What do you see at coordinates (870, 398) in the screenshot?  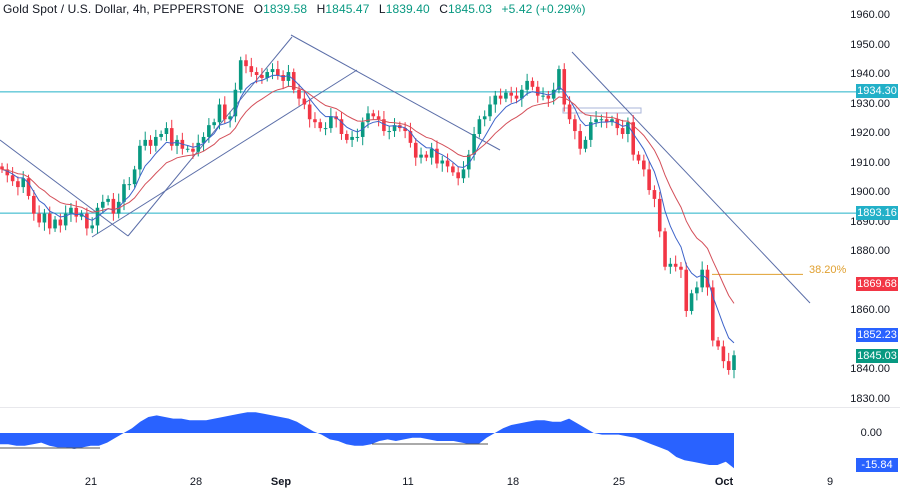 I see `price-tick: 1830.00` at bounding box center [870, 398].